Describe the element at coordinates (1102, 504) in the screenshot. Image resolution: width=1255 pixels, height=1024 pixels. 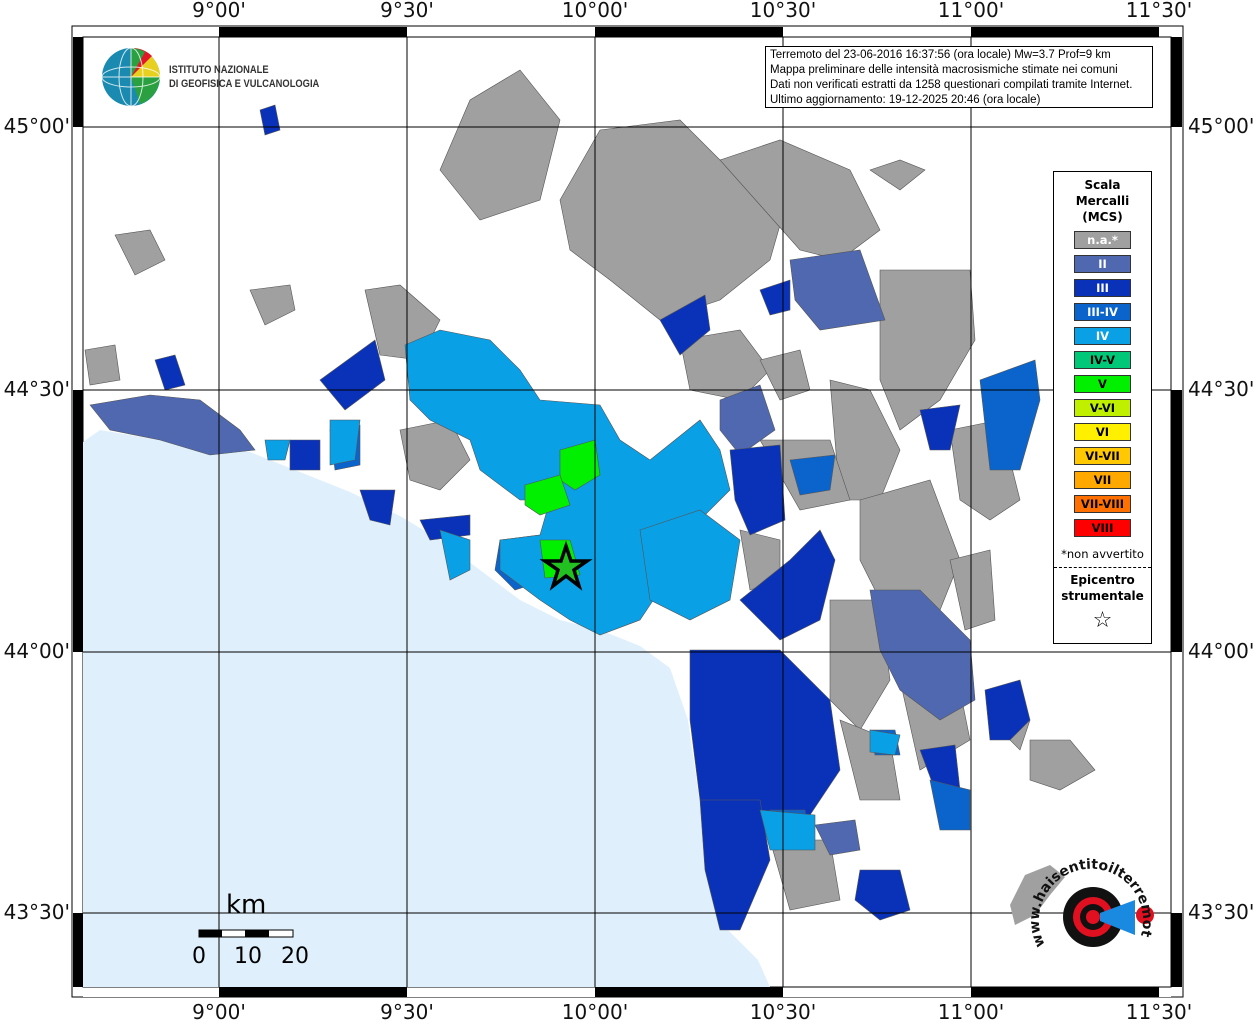
I see `legend-swatch: VII-VIII` at that location.